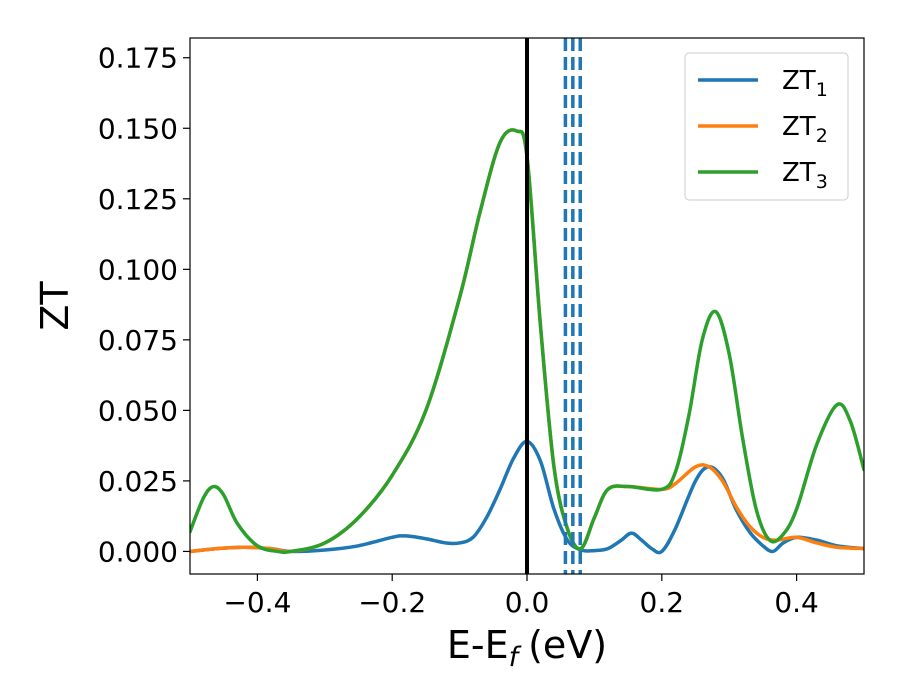 Image resolution: width=900 pixels, height=700 pixels. What do you see at coordinates (138, 199) in the screenshot?
I see `y-tick-label: 0.125` at bounding box center [138, 199].